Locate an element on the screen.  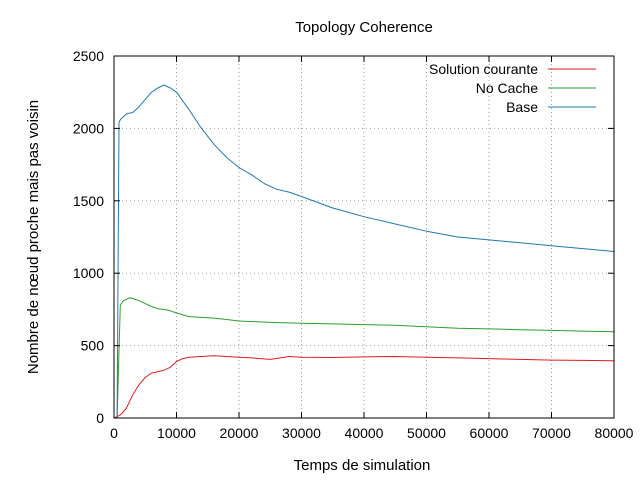
y-tick-label: 2500 is located at coordinates (88, 56).